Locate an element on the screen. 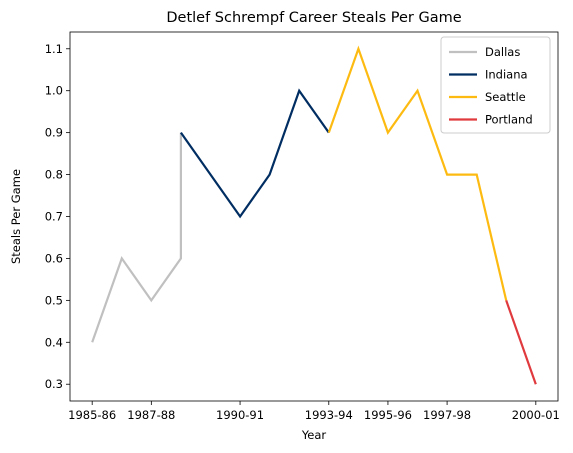  x-tick-label: 1985-86 is located at coordinates (92, 415).